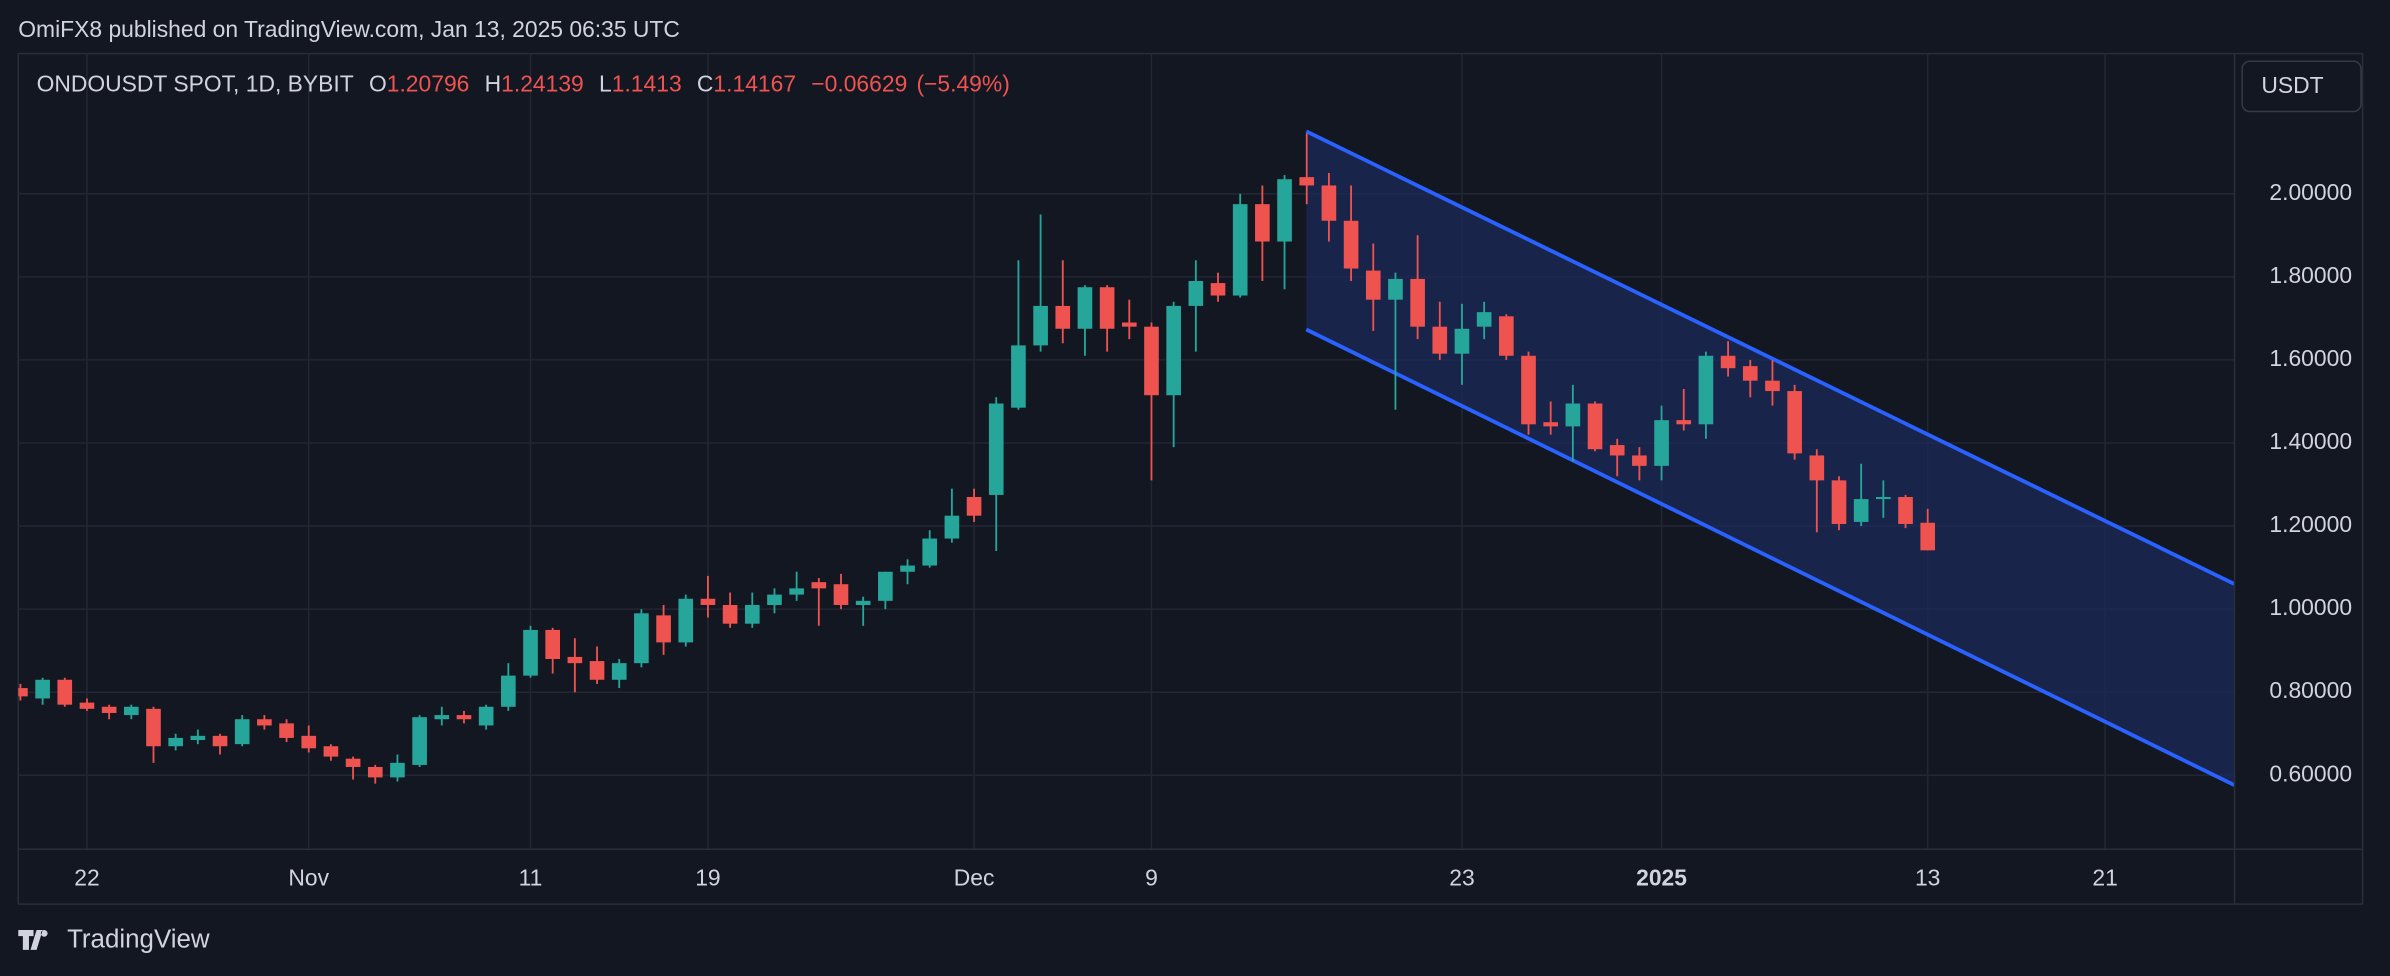 The width and height of the screenshot is (2390, 976). I want to click on brand-name: TradingView, so click(138, 940).